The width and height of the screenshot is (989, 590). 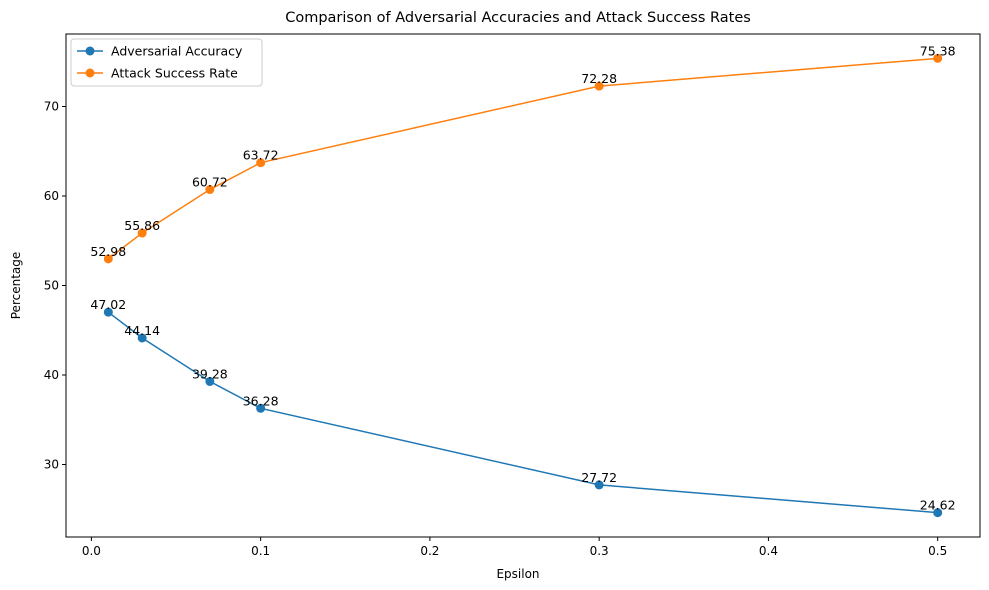 What do you see at coordinates (51, 286) in the screenshot?
I see `y-tick-label: 50` at bounding box center [51, 286].